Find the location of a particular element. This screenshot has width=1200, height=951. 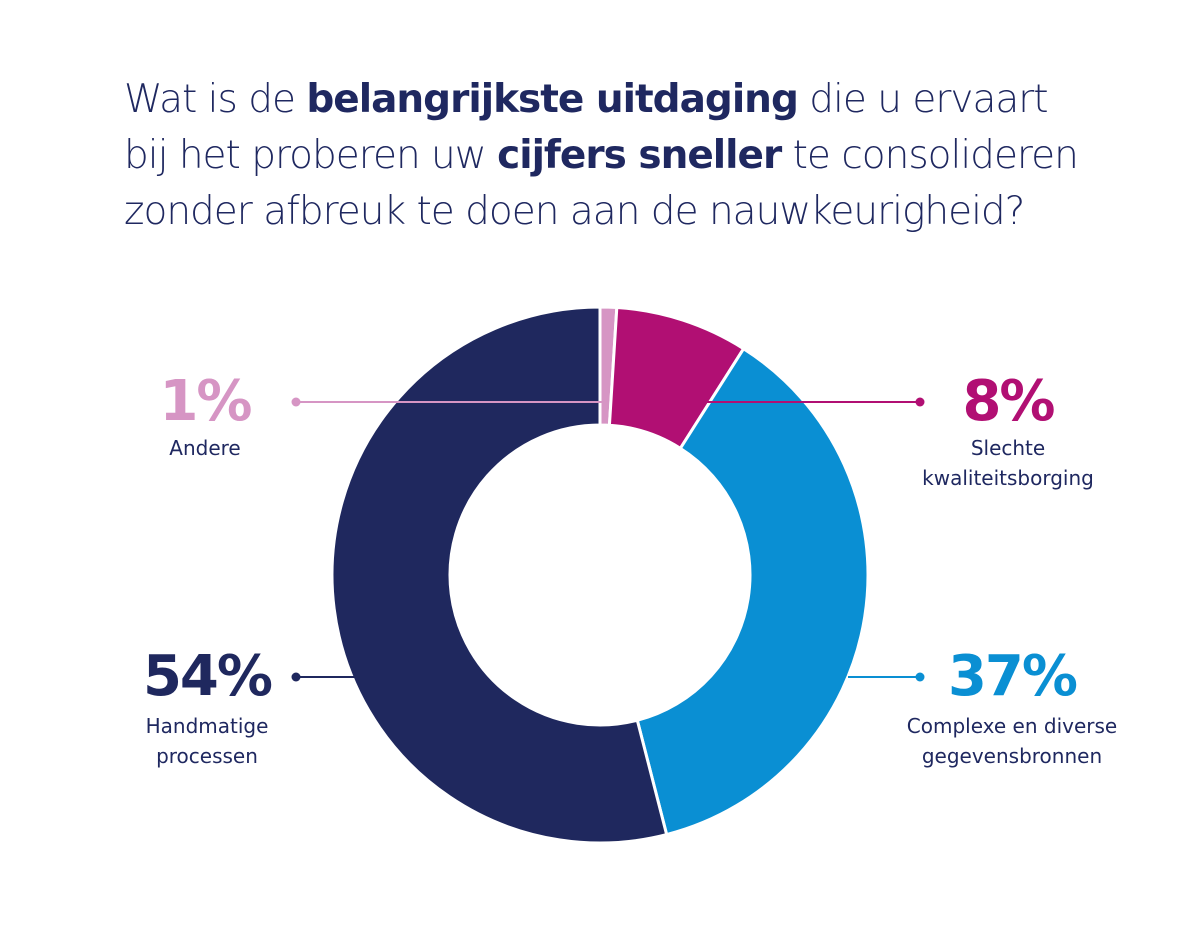

leader-dot-complexe-en-diverse-gegevensbronnen is located at coordinates (920, 677).